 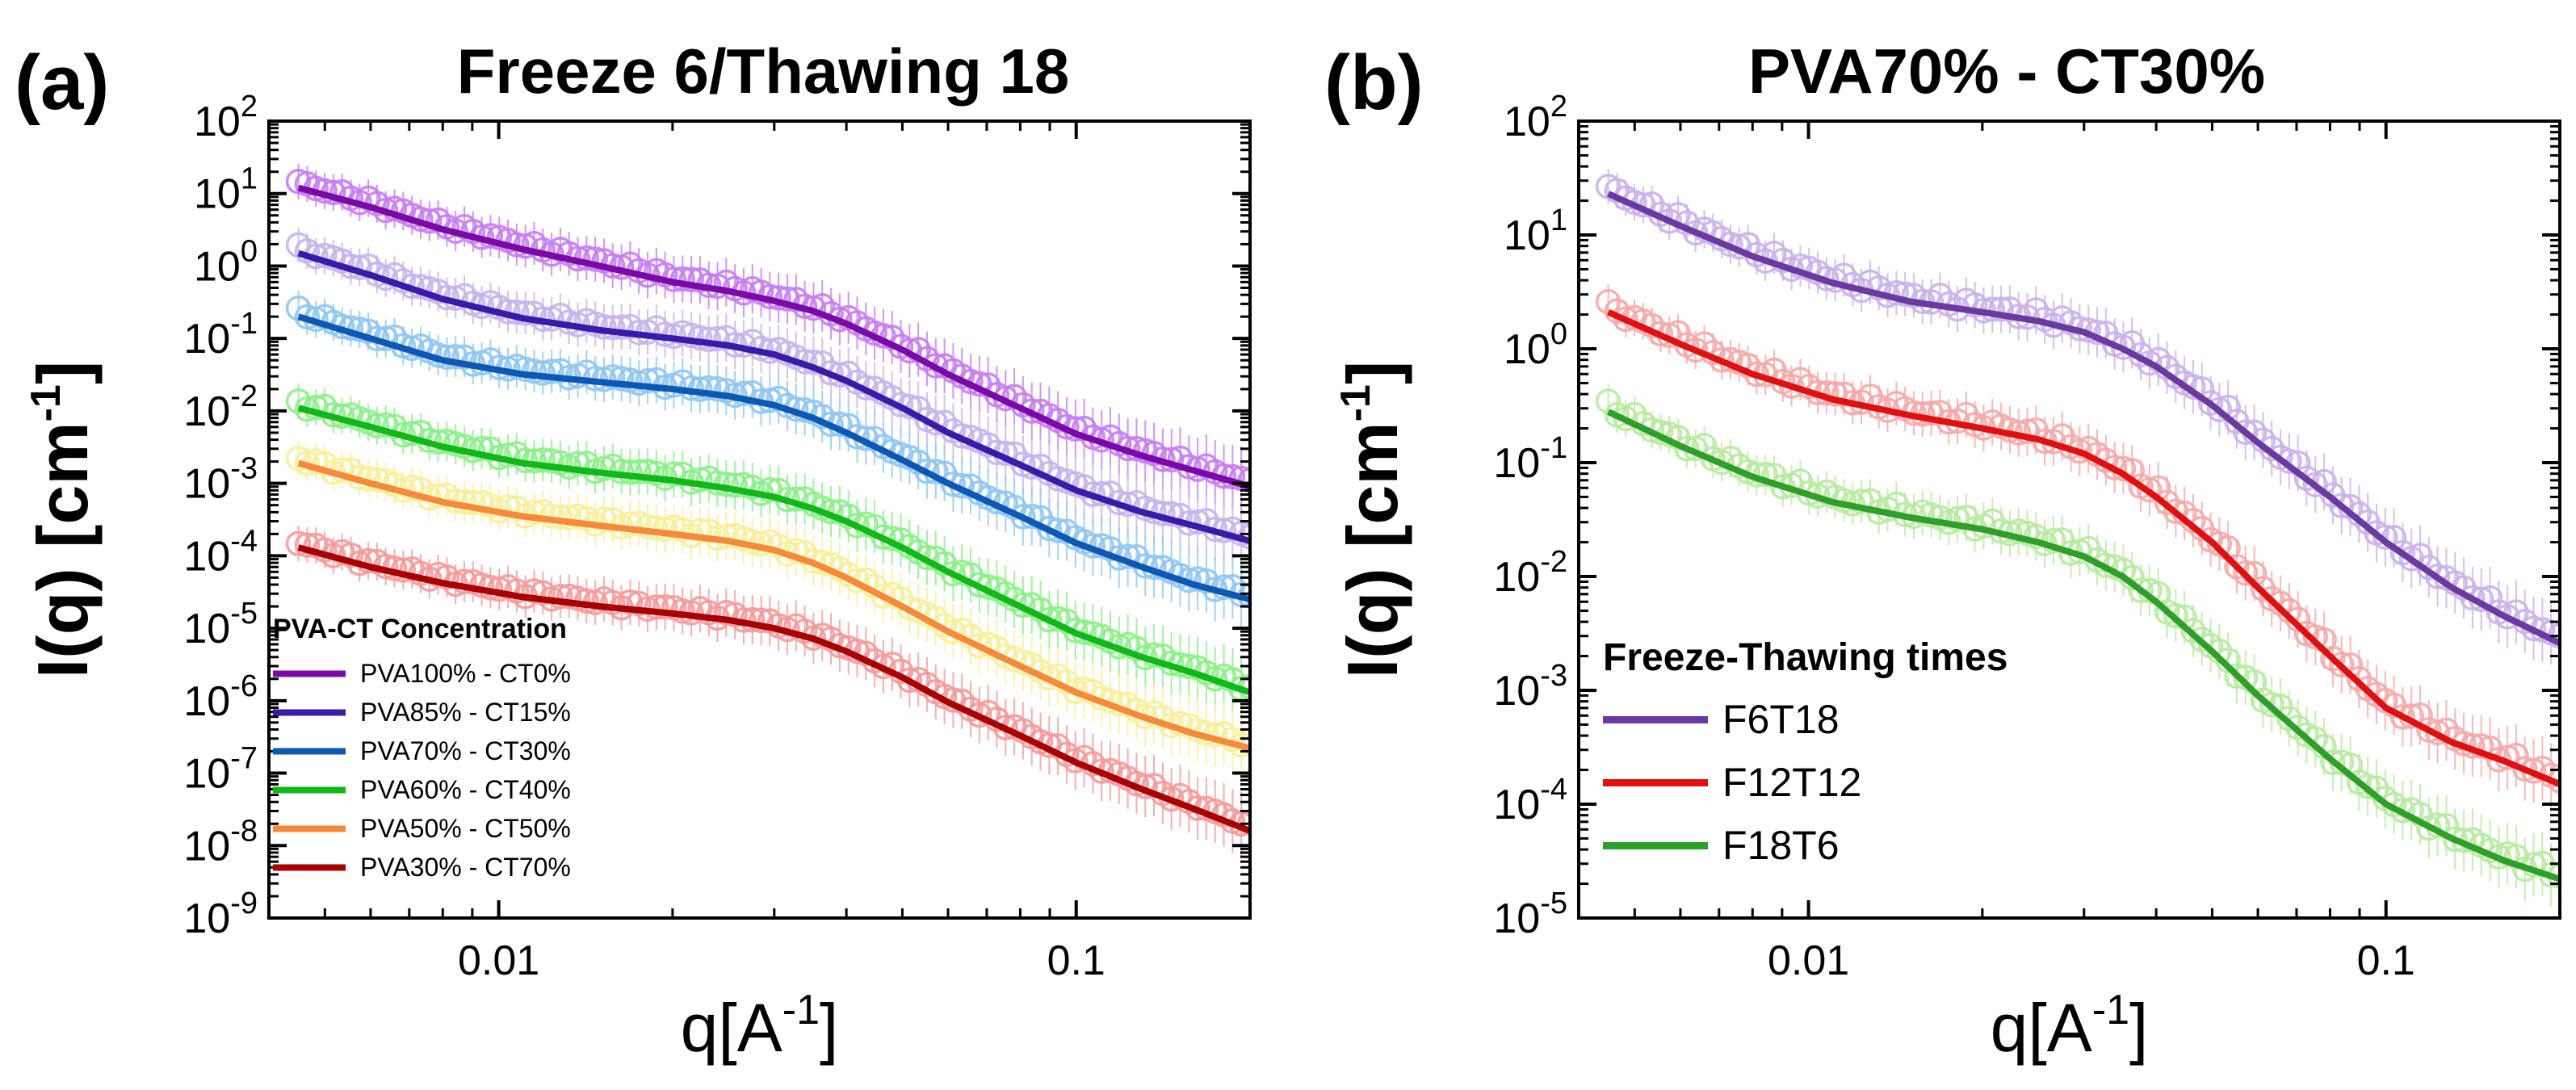 I want to click on x-axis-label: q[A-1], so click(x=760, y=1026).